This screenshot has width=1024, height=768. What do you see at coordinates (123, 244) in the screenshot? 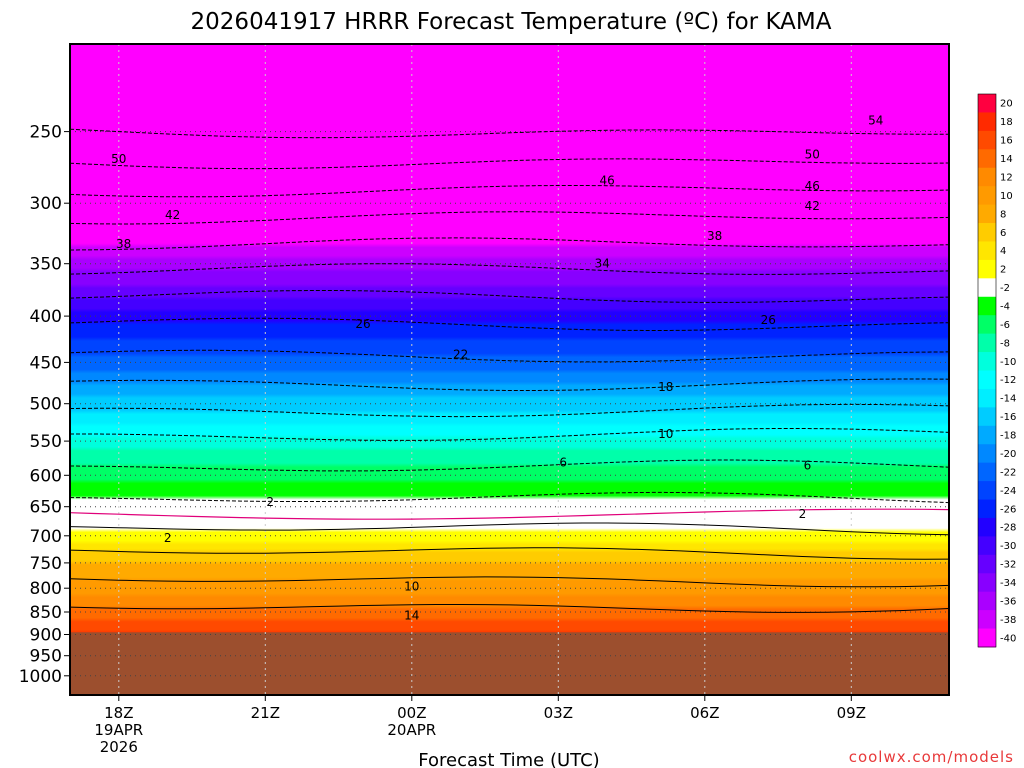
I see `contour-label: 38` at bounding box center [123, 244].